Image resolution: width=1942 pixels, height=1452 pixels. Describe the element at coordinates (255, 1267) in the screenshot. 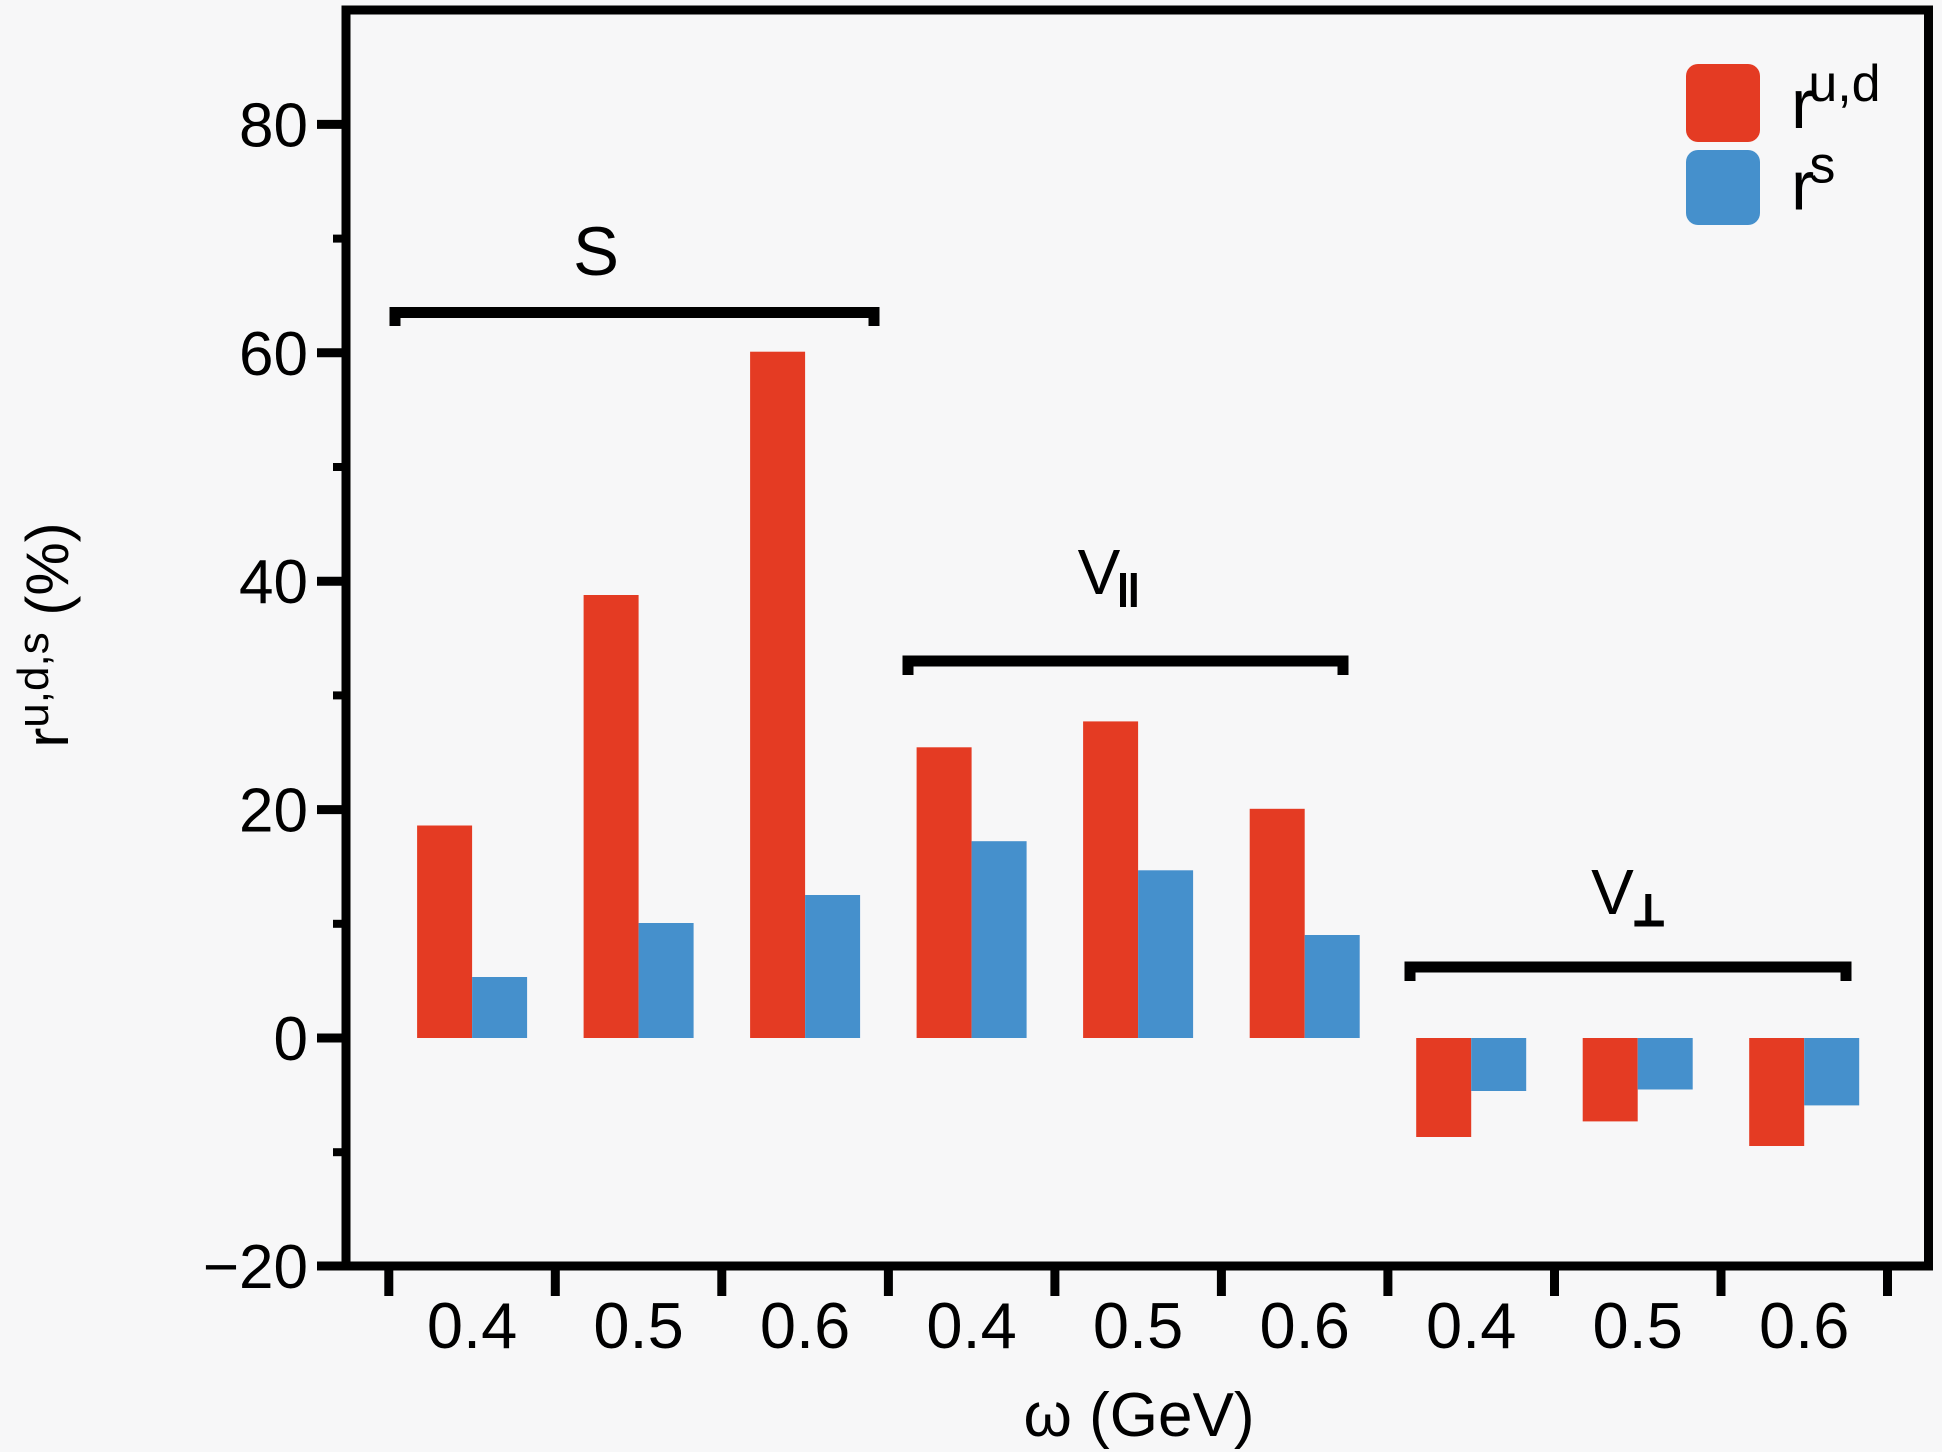

I see `svg-text: −20` at that location.